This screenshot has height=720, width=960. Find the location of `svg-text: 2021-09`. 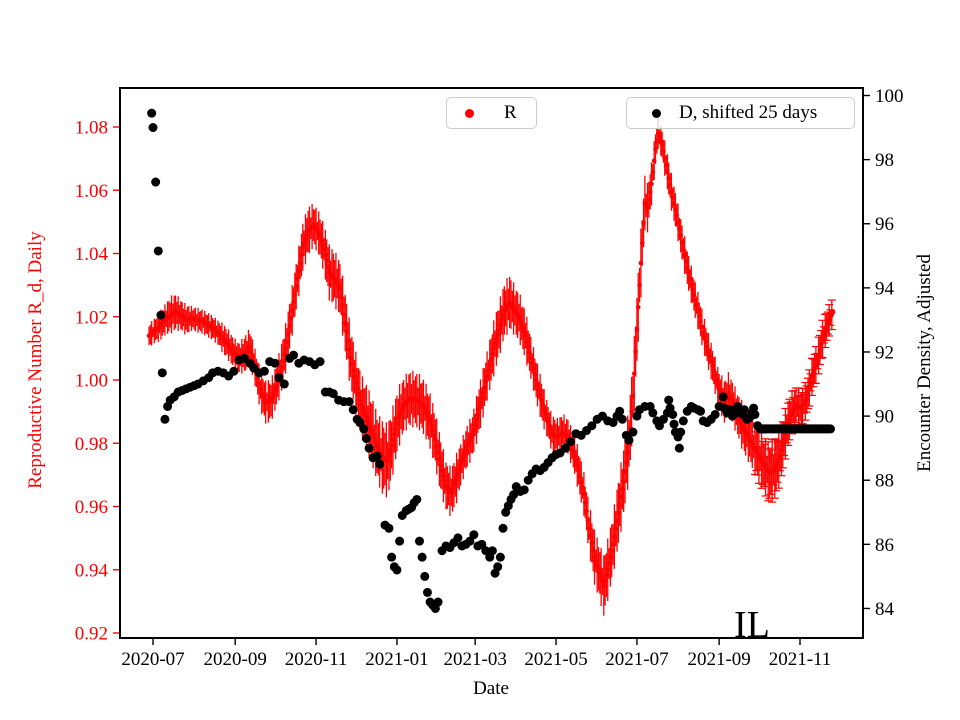

svg-text: 2021-09 is located at coordinates (718, 659).